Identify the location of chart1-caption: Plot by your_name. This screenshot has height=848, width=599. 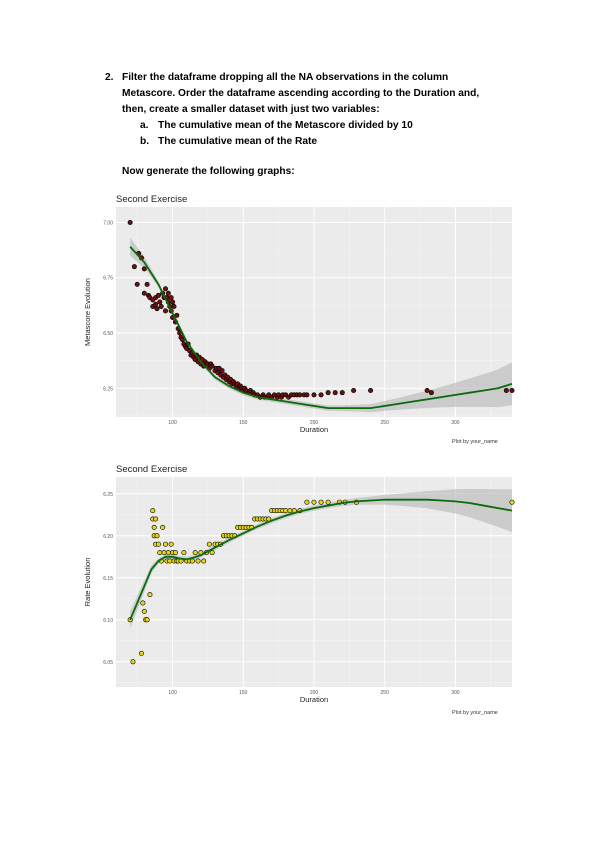
(475, 442).